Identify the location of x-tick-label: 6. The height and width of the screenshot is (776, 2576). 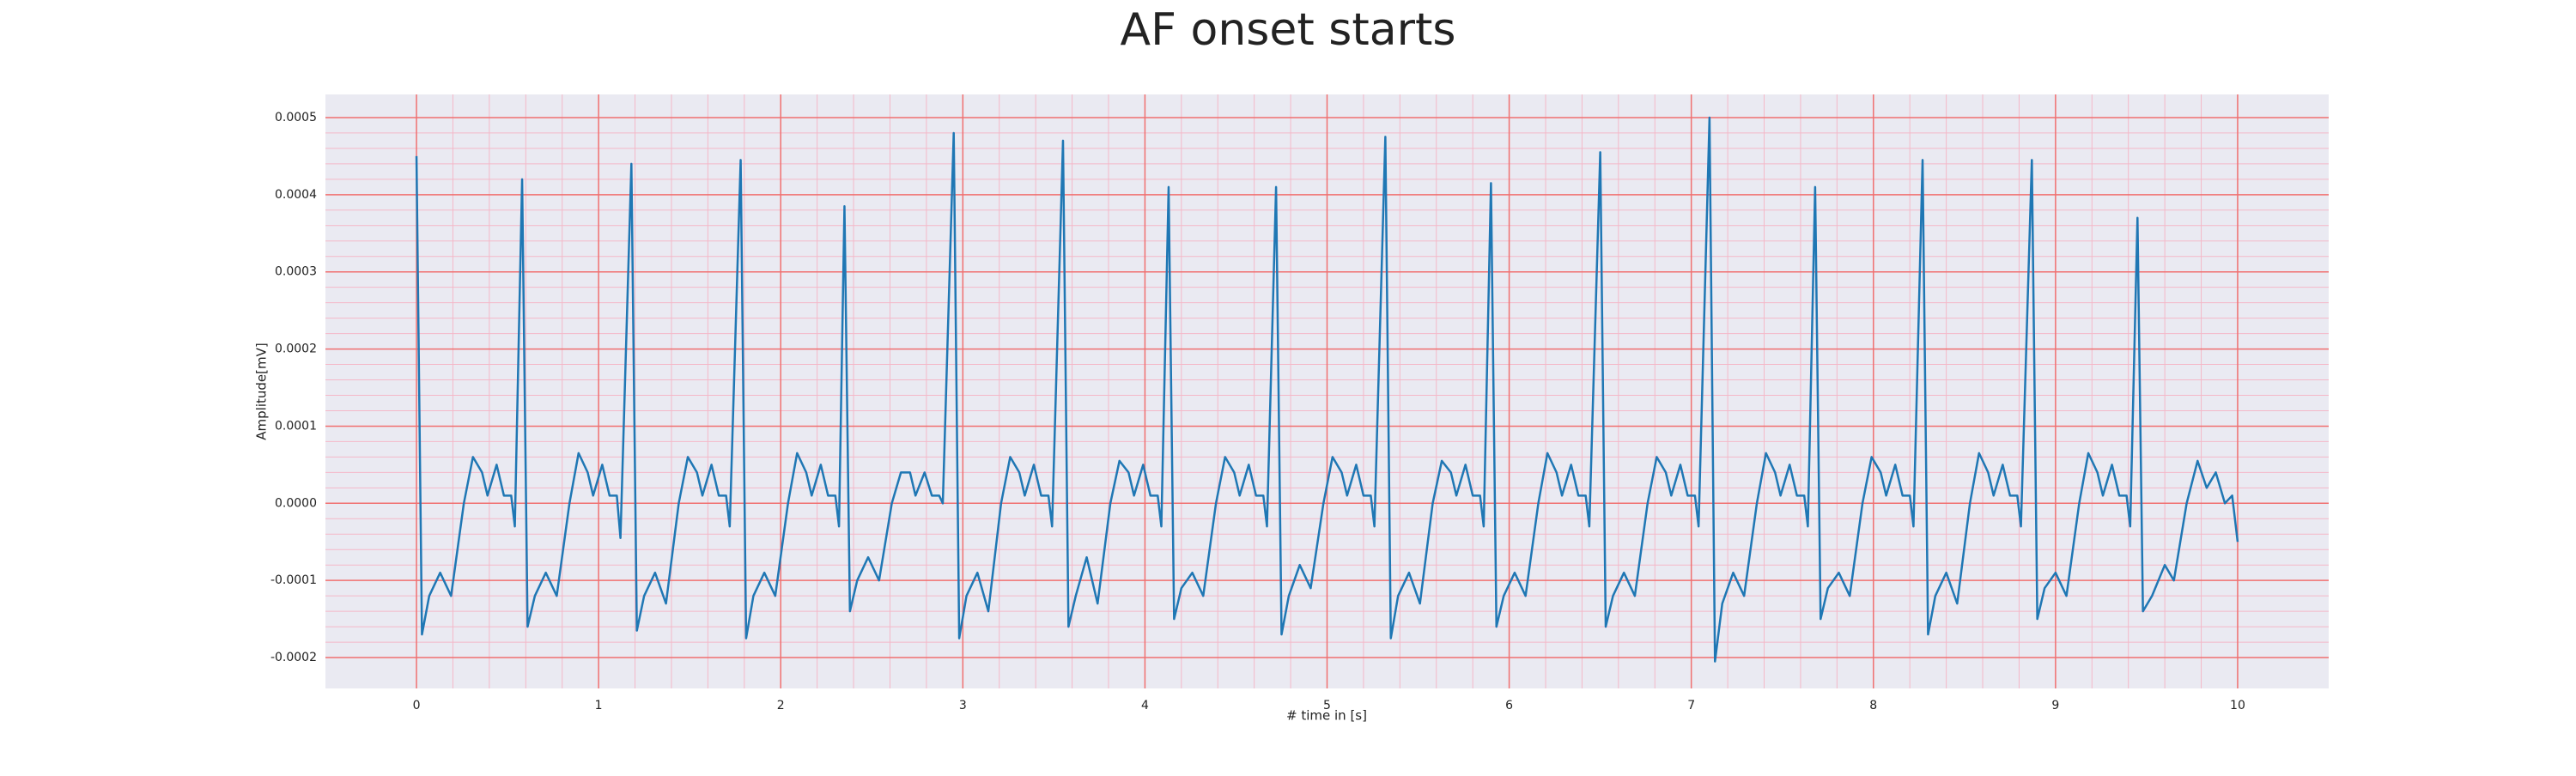
(1509, 705).